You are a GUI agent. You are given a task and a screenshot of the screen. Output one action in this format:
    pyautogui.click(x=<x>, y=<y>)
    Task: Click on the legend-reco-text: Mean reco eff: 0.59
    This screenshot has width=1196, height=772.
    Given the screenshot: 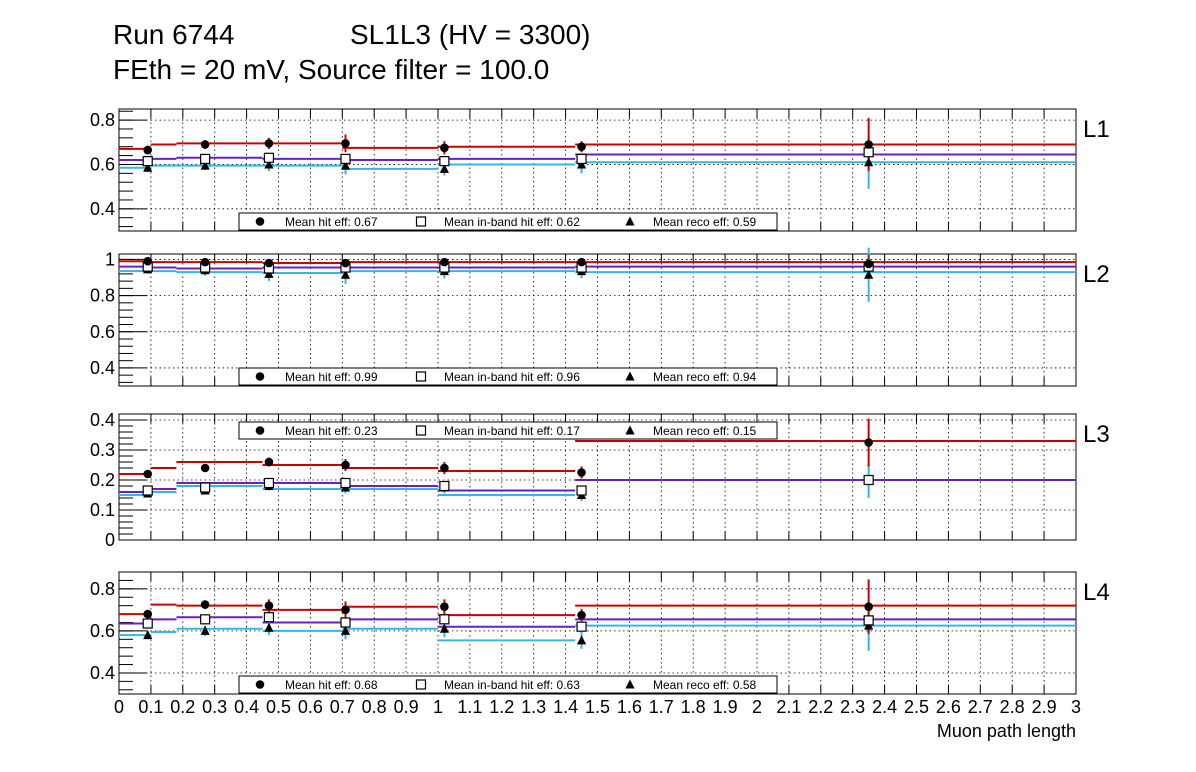 What is the action you would take?
    pyautogui.click(x=705, y=222)
    